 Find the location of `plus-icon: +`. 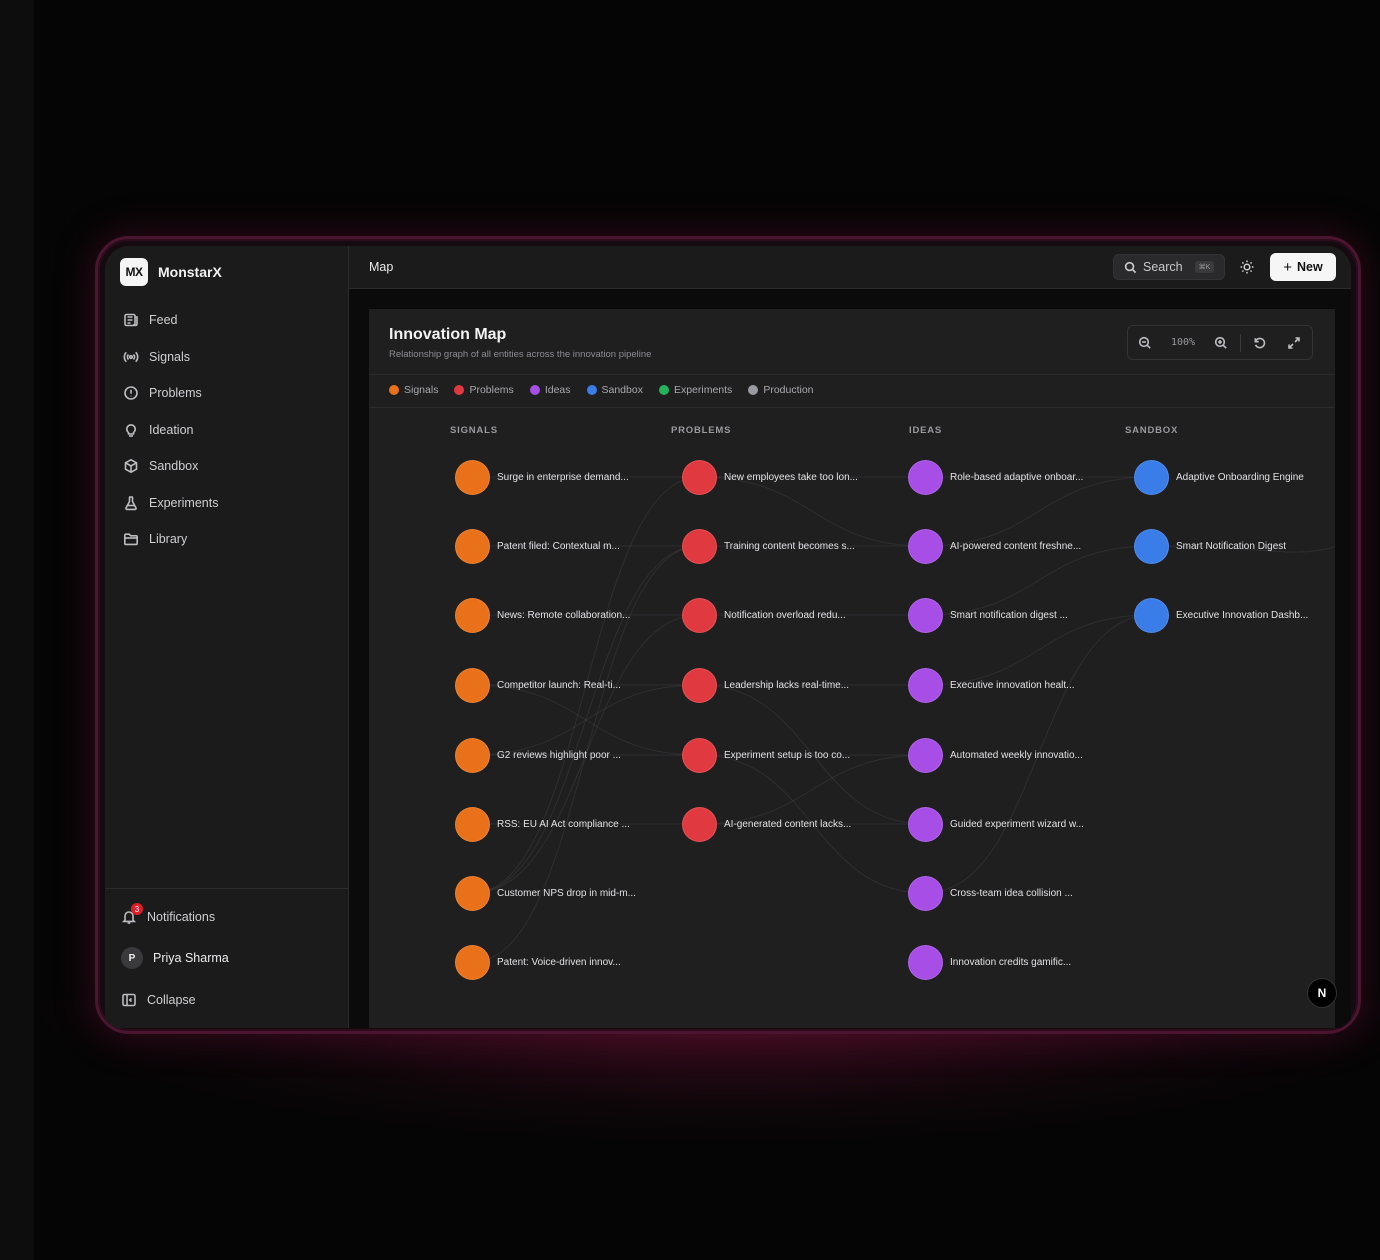

plus-icon: + is located at coordinates (1288, 267).